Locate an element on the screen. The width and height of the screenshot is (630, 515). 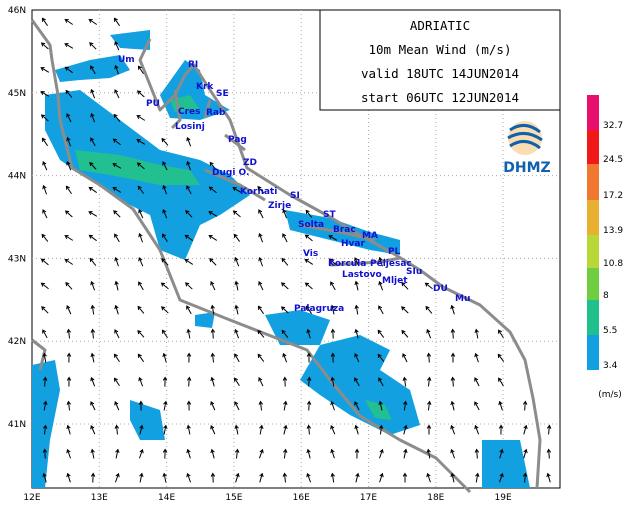
place-label: Zirje is located at coordinates (279, 206).